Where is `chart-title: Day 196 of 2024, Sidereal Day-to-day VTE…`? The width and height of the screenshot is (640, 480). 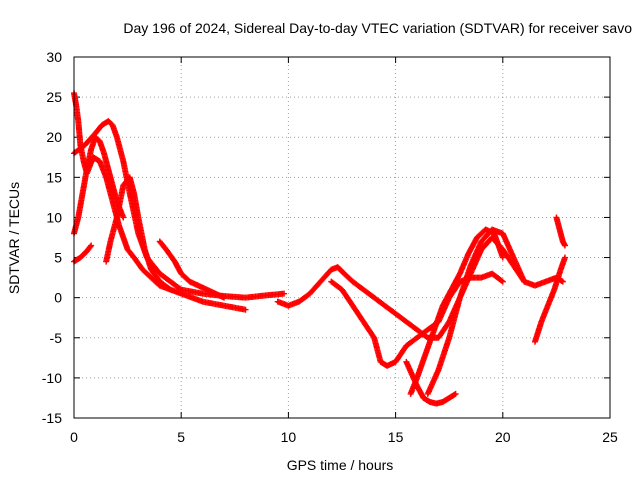
chart-title: Day 196 of 2024, Sidereal Day-to-day VTE… is located at coordinates (377, 28).